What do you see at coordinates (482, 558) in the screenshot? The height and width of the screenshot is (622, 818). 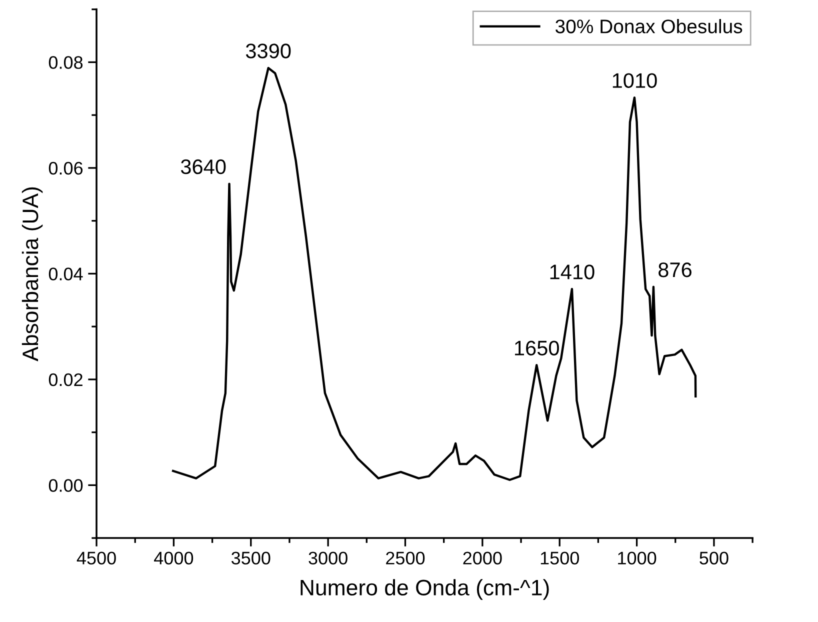 I see `x-tick-label: 2000` at bounding box center [482, 558].